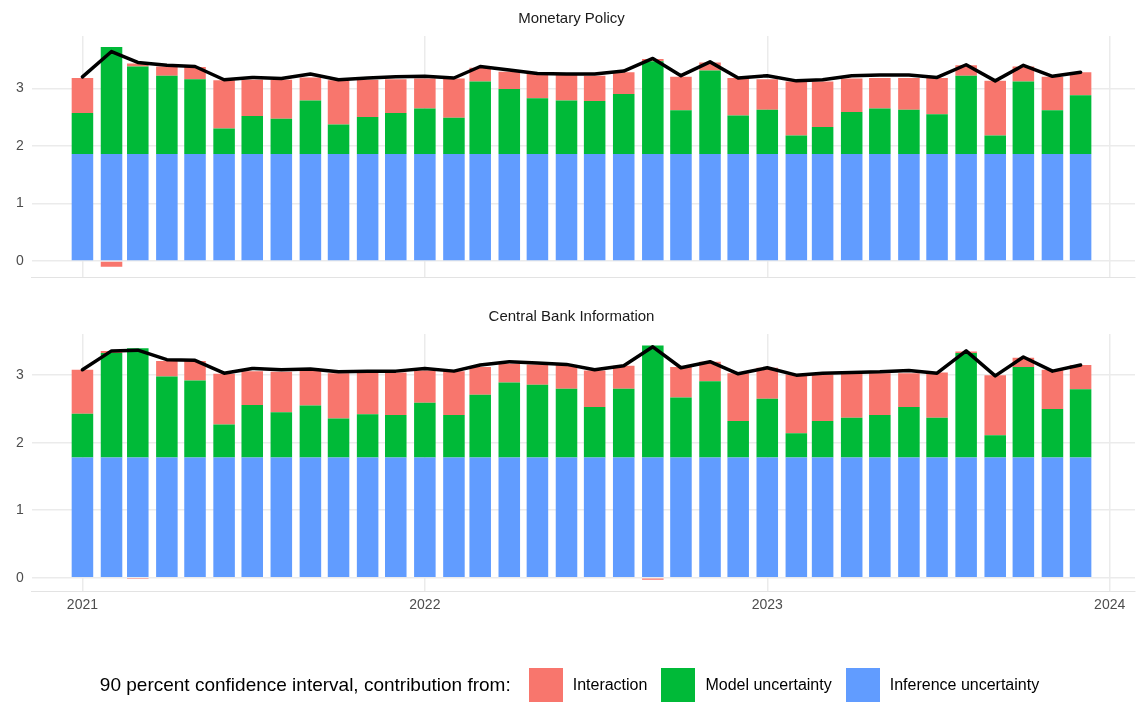  I want to click on x-tick-label: 2023, so click(767, 604).